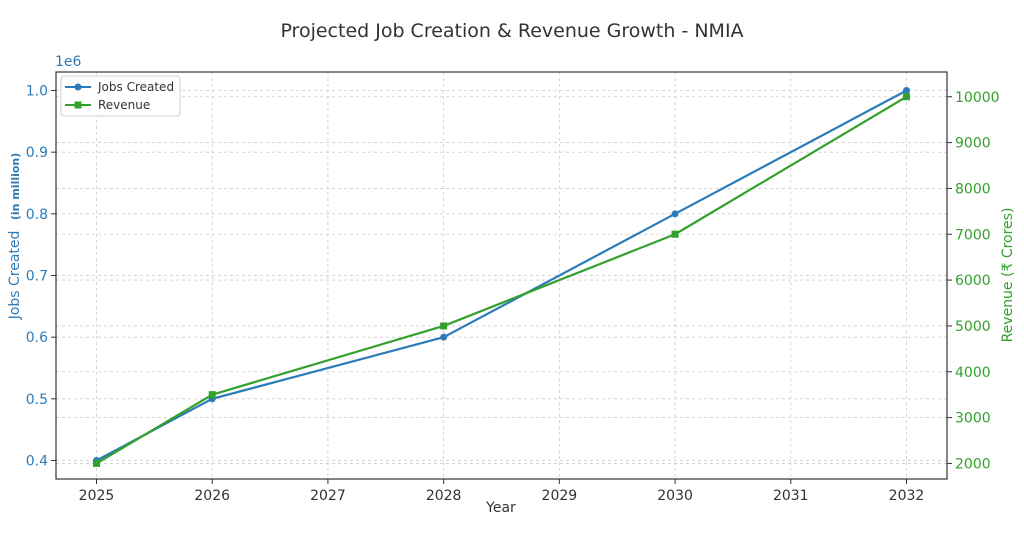 The height and width of the screenshot is (538, 1024). Describe the element at coordinates (444, 496) in the screenshot. I see `x-tick-label: 2028` at that location.